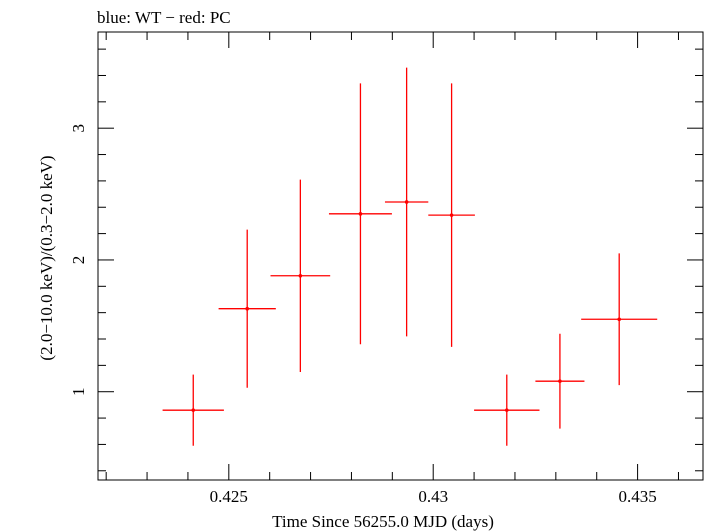 The image size is (705, 532). What do you see at coordinates (229, 496) in the screenshot?
I see `x-tick-label: 0.425` at bounding box center [229, 496].